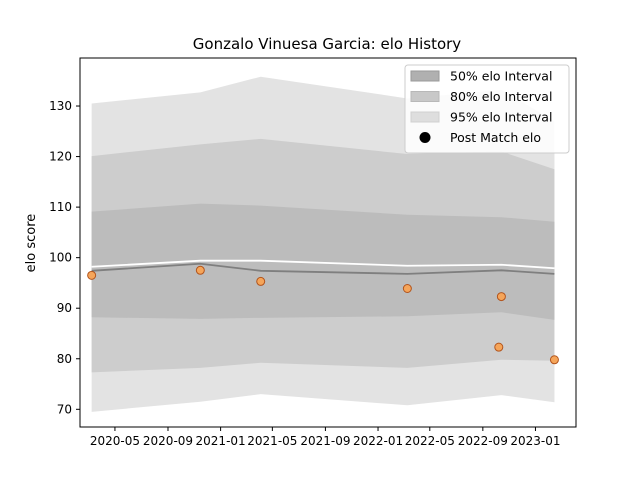 The image size is (640, 480). What do you see at coordinates (483, 441) in the screenshot?
I see `x-tick-label-7: 2022-09` at bounding box center [483, 441].